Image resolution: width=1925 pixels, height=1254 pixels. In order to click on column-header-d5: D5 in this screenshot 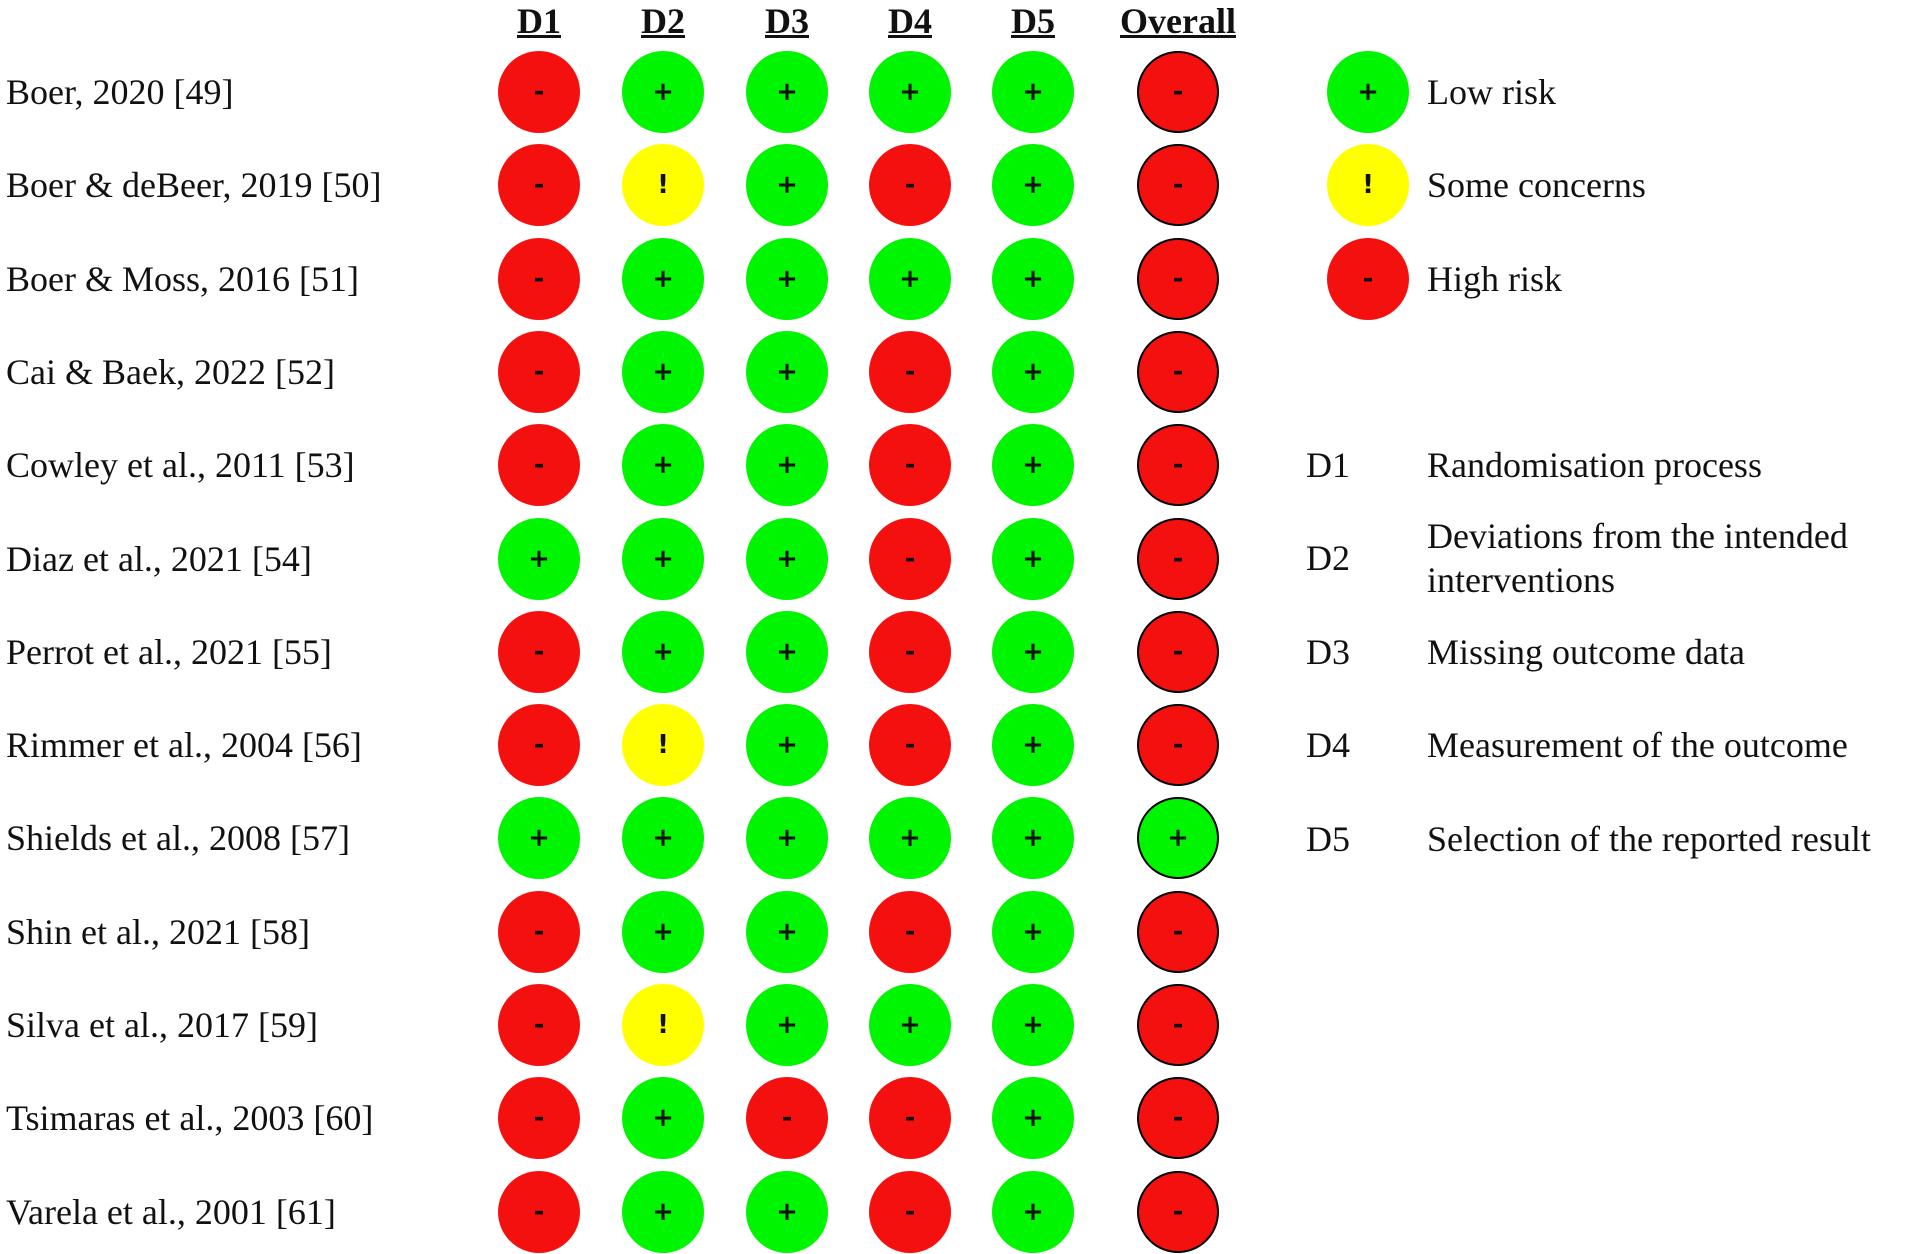, I will do `click(1033, 21)`.